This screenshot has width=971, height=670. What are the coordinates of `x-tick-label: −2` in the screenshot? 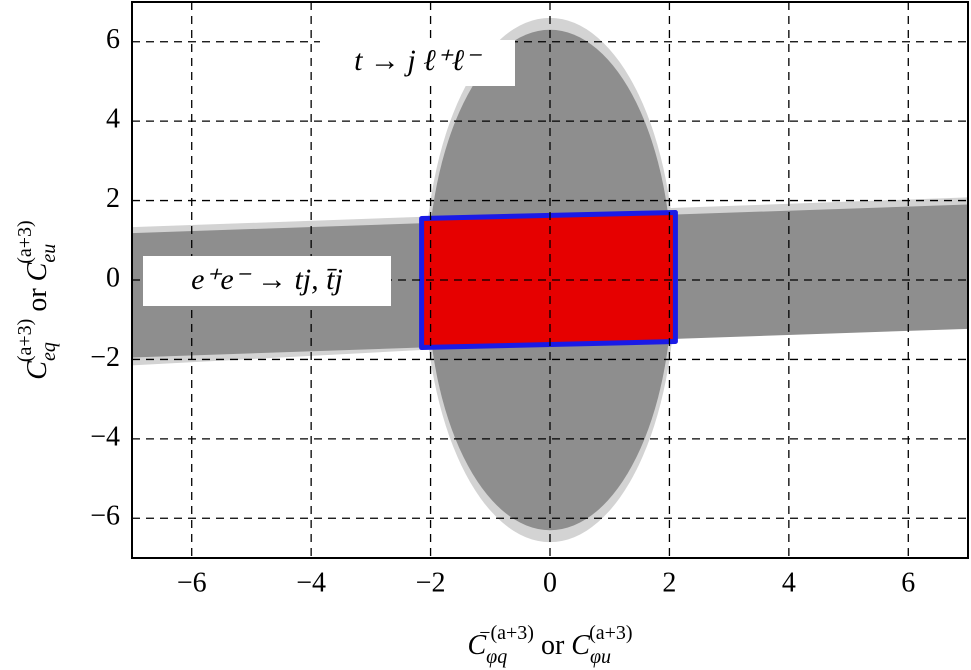 It's located at (431, 582).